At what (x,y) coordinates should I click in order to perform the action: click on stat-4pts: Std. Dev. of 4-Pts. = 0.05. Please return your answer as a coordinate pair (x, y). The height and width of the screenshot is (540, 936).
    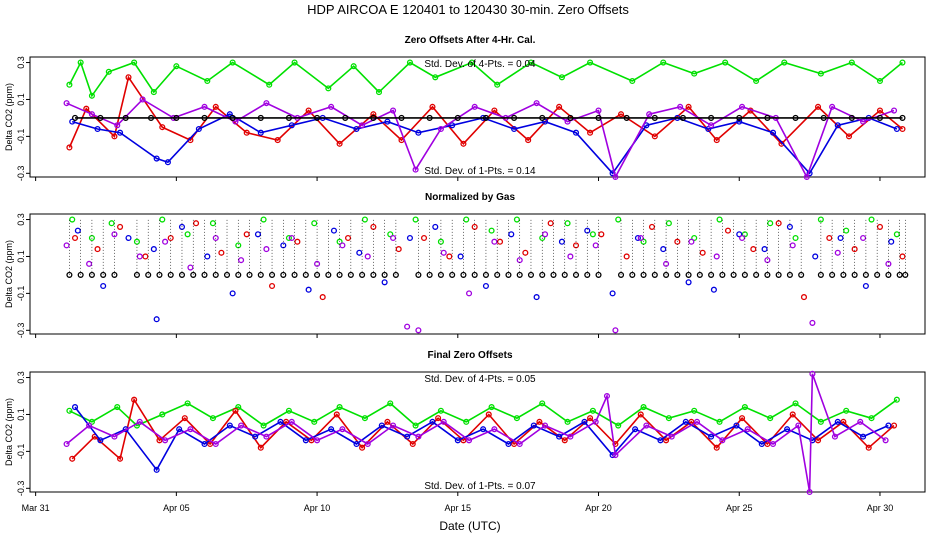
    Looking at the image, I should click on (480, 379).